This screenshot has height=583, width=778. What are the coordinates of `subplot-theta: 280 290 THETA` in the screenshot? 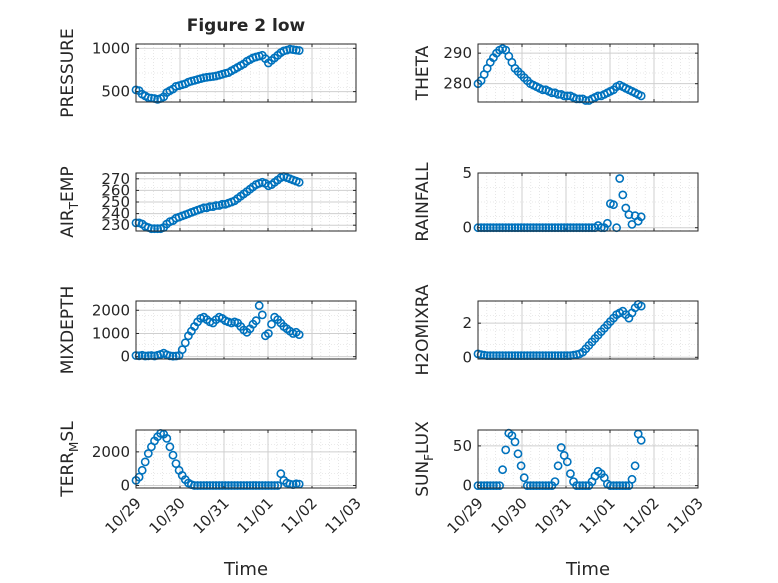 It's located at (556, 74).